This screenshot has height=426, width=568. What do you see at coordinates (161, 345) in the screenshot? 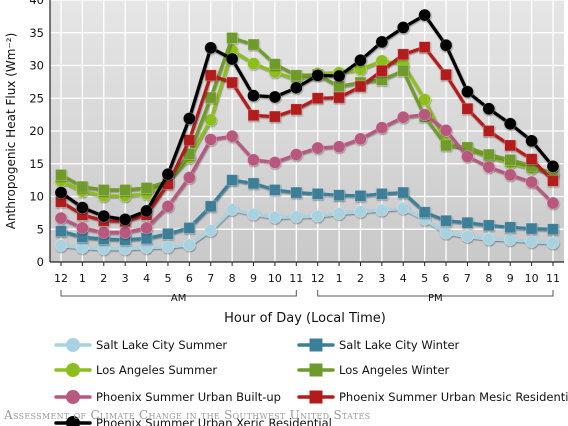
I see `legend-label: Salt Lake City Summer` at bounding box center [161, 345].